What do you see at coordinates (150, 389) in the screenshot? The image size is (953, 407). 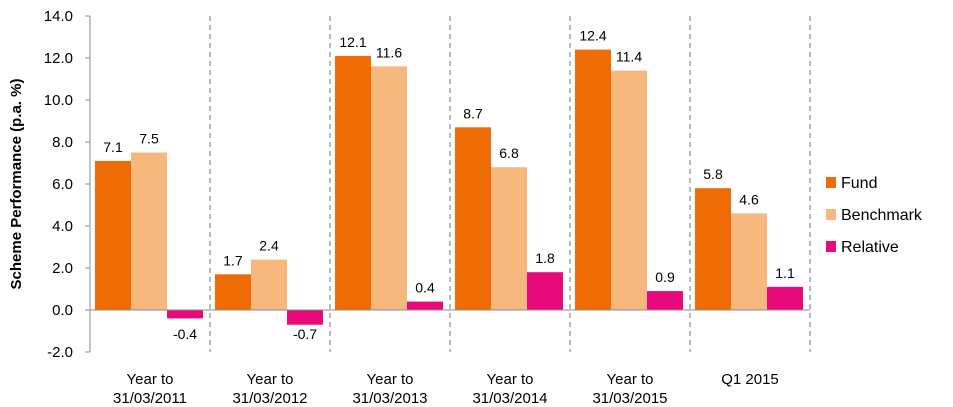 I see `category-label: Year to 31/03/2011` at bounding box center [150, 389].